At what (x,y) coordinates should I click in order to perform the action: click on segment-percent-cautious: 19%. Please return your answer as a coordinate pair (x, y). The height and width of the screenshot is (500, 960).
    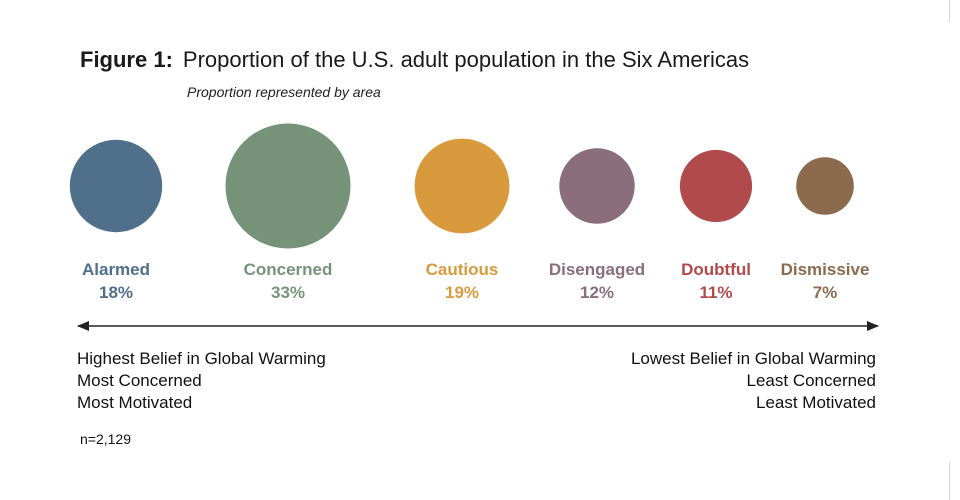
    Looking at the image, I should click on (462, 292).